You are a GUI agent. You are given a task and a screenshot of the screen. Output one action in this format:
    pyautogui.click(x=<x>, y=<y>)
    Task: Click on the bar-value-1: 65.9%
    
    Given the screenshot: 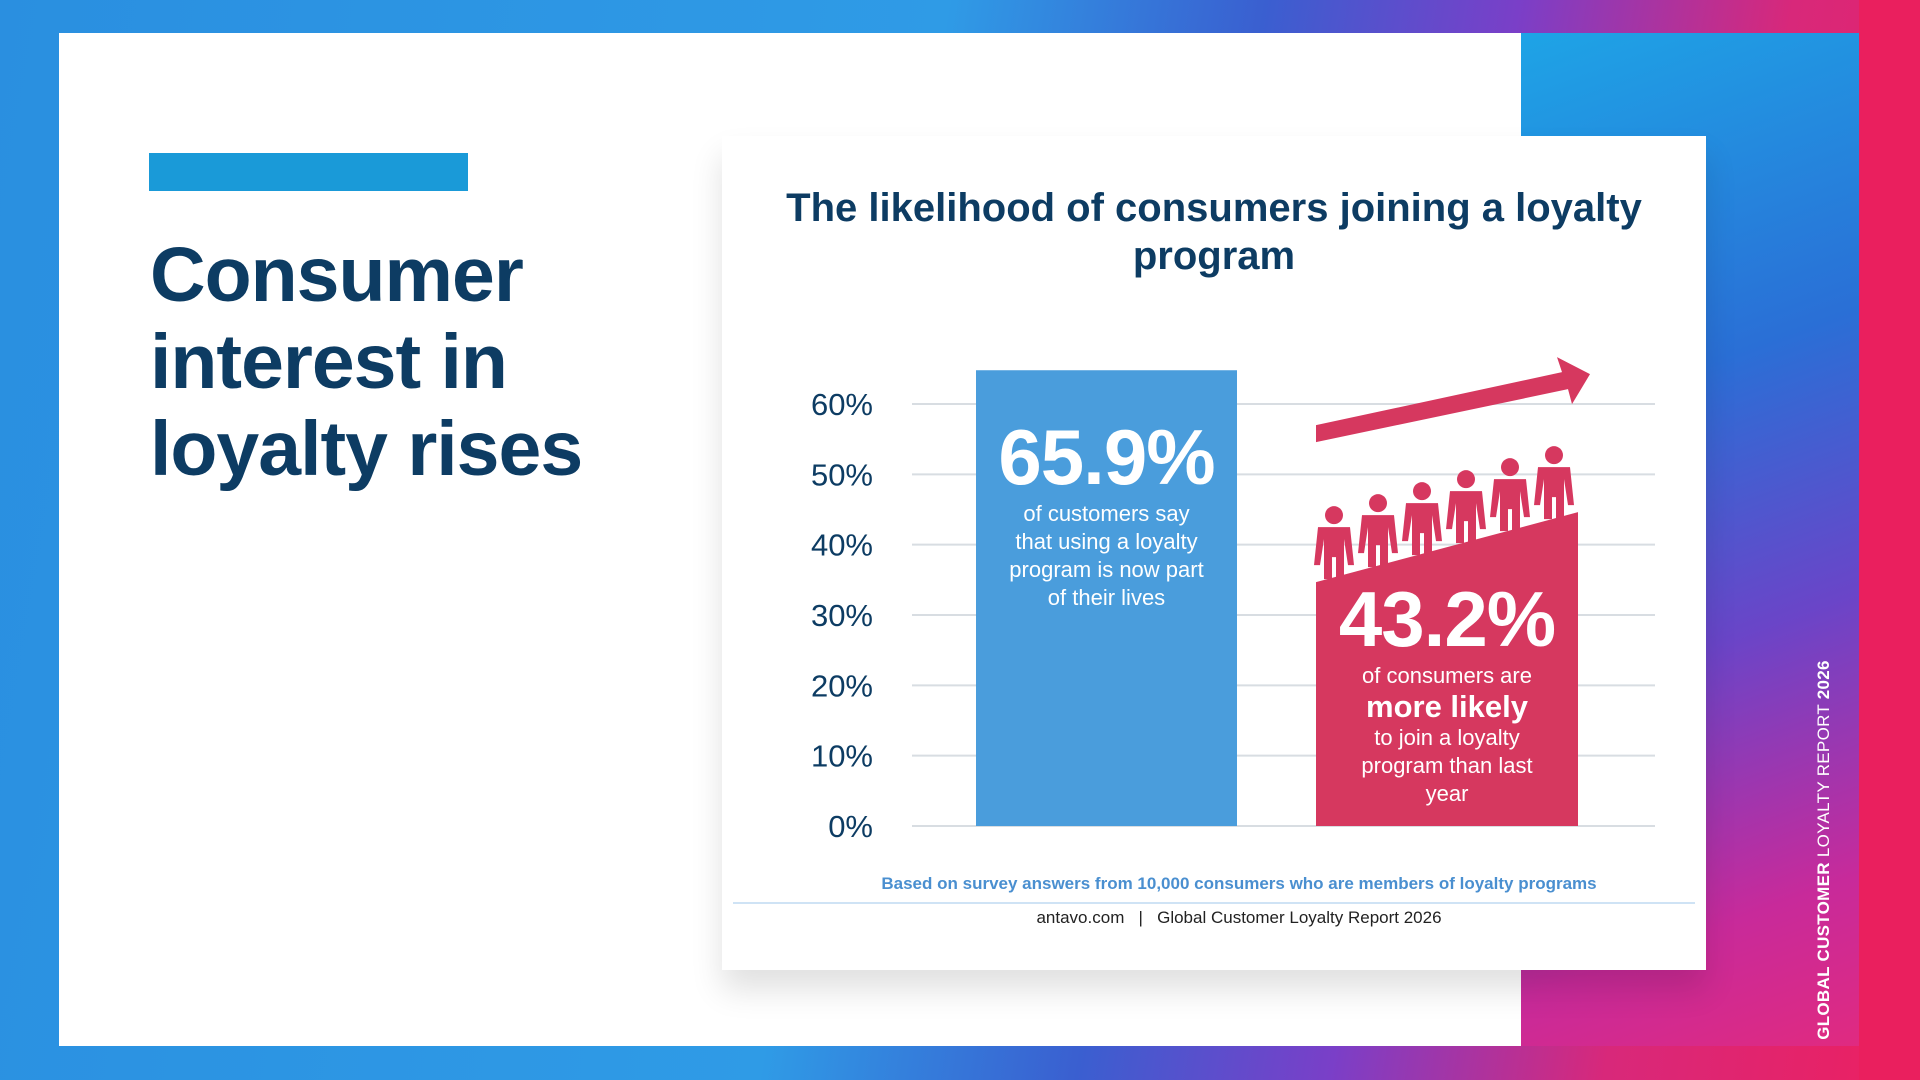 What is the action you would take?
    pyautogui.click(x=1106, y=457)
    